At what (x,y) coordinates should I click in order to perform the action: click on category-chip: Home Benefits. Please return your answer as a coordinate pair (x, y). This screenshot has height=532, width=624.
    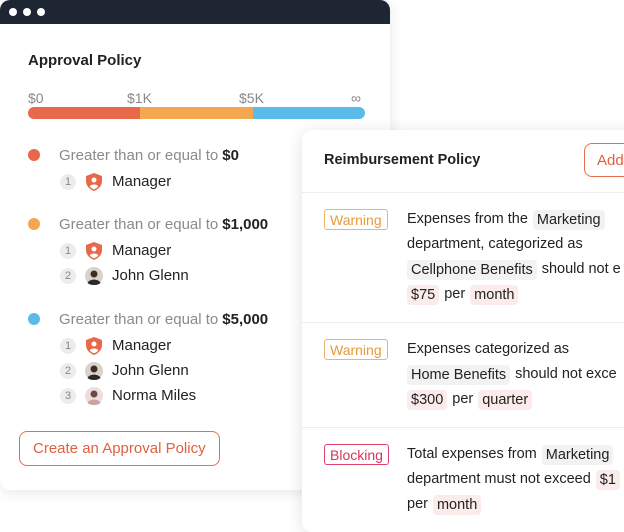
    Looking at the image, I should click on (459, 374).